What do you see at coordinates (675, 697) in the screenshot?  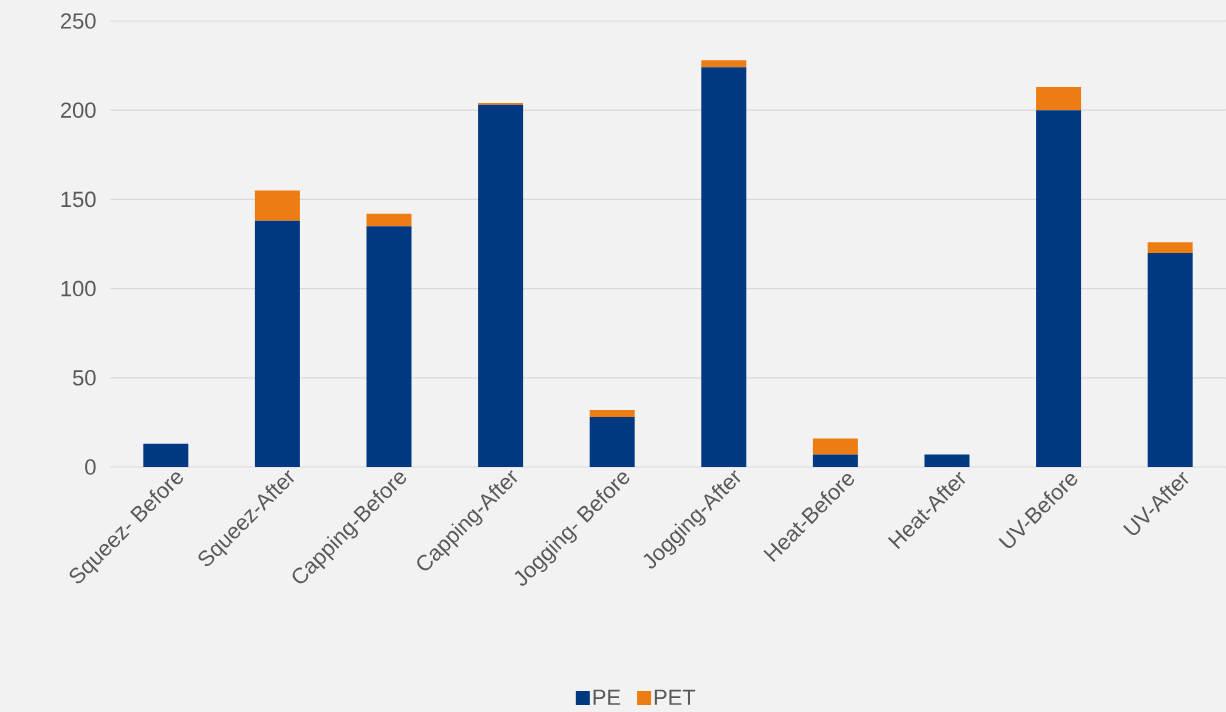 I see `legend-label: PET` at bounding box center [675, 697].